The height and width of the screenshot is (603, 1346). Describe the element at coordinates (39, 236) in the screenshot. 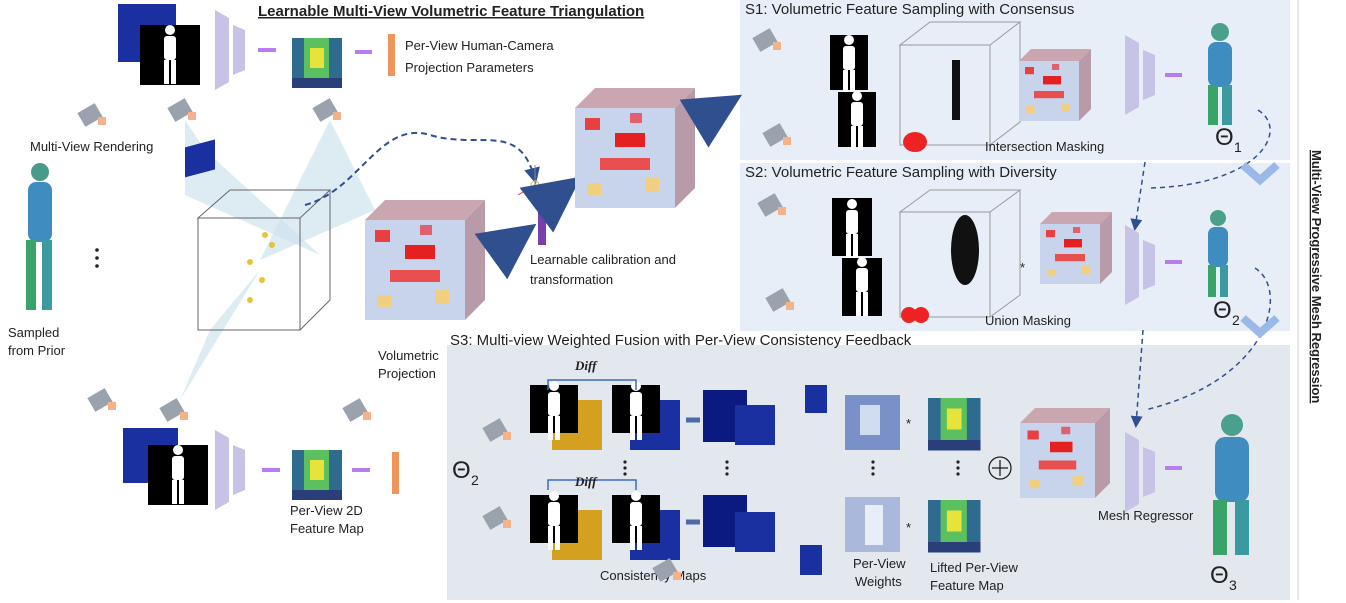

I see `sampled-person` at that location.